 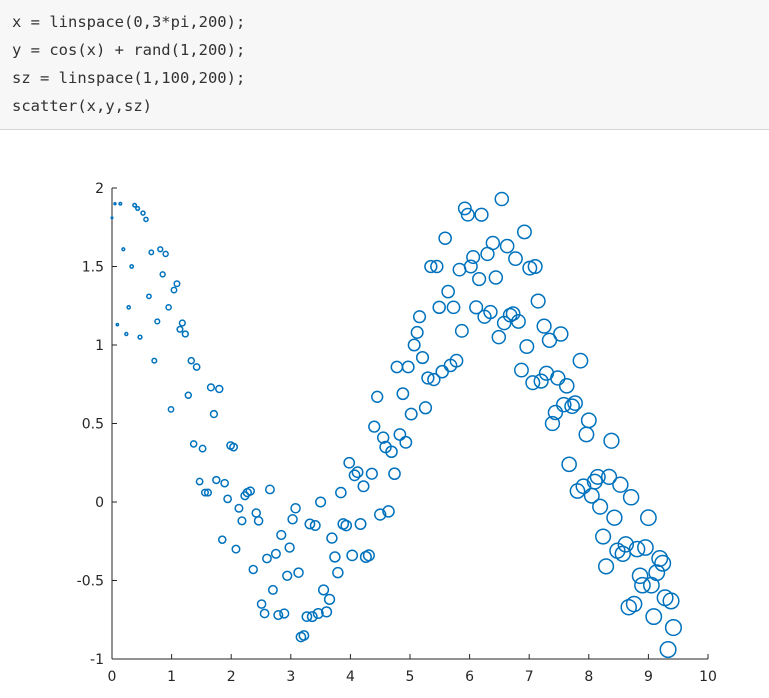 I want to click on y-tick-label: 0, so click(x=99, y=503).